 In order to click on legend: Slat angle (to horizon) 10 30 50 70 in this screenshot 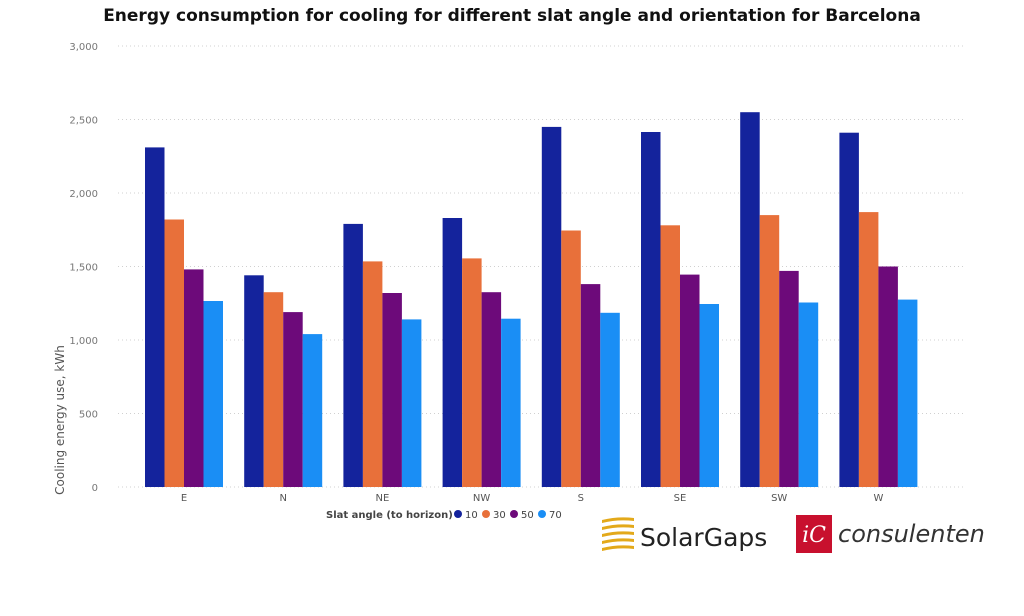, I will do `click(444, 515)`.